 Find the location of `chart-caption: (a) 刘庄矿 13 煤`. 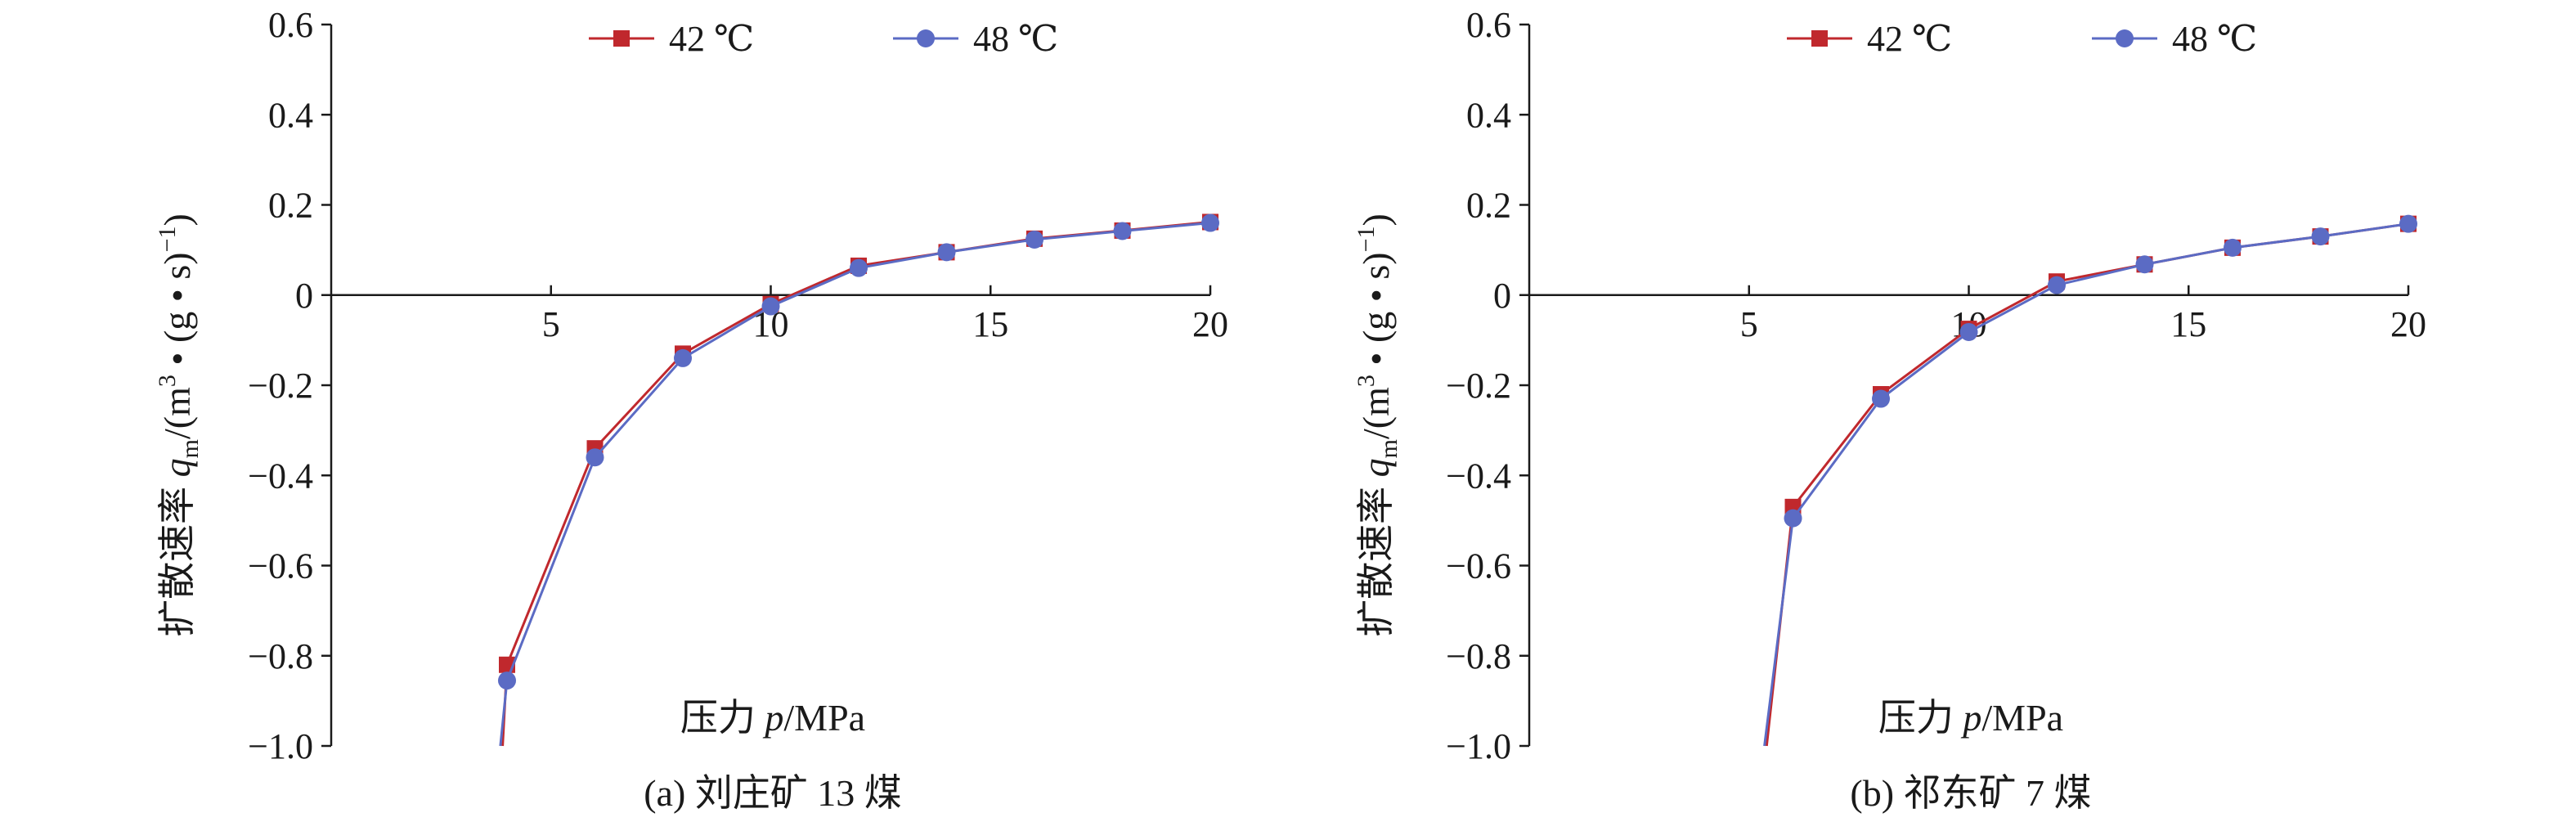

chart-caption: (a) 刘庄矿 13 煤 is located at coordinates (773, 793).